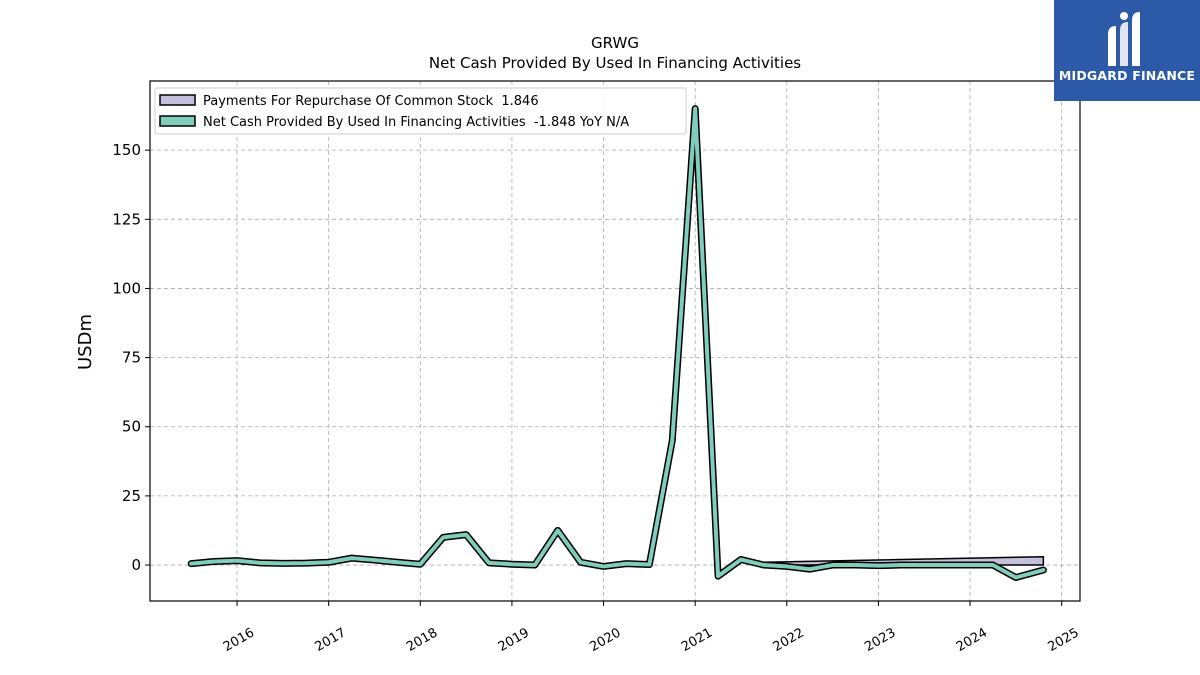 This screenshot has height=675, width=1200. What do you see at coordinates (126, 219) in the screenshot?
I see `y-tick-label: 125` at bounding box center [126, 219].